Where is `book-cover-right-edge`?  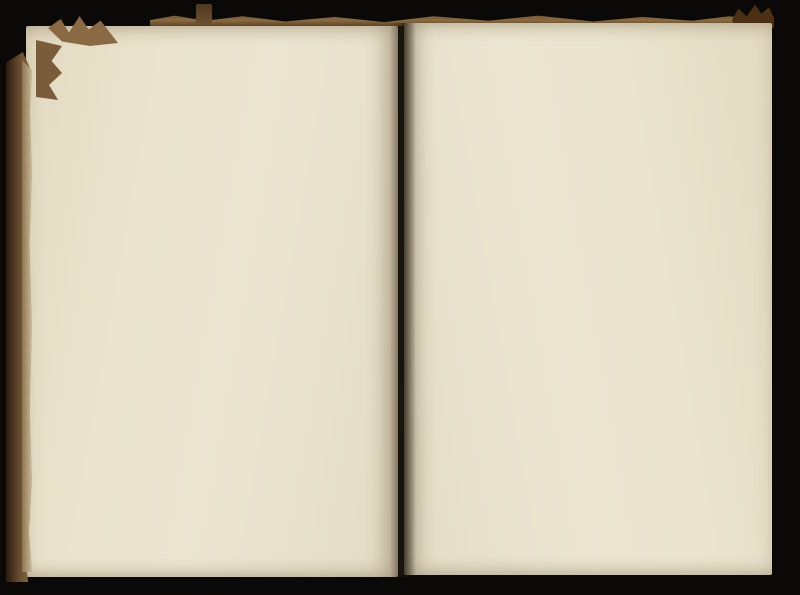 book-cover-right-edge is located at coordinates (780, 301).